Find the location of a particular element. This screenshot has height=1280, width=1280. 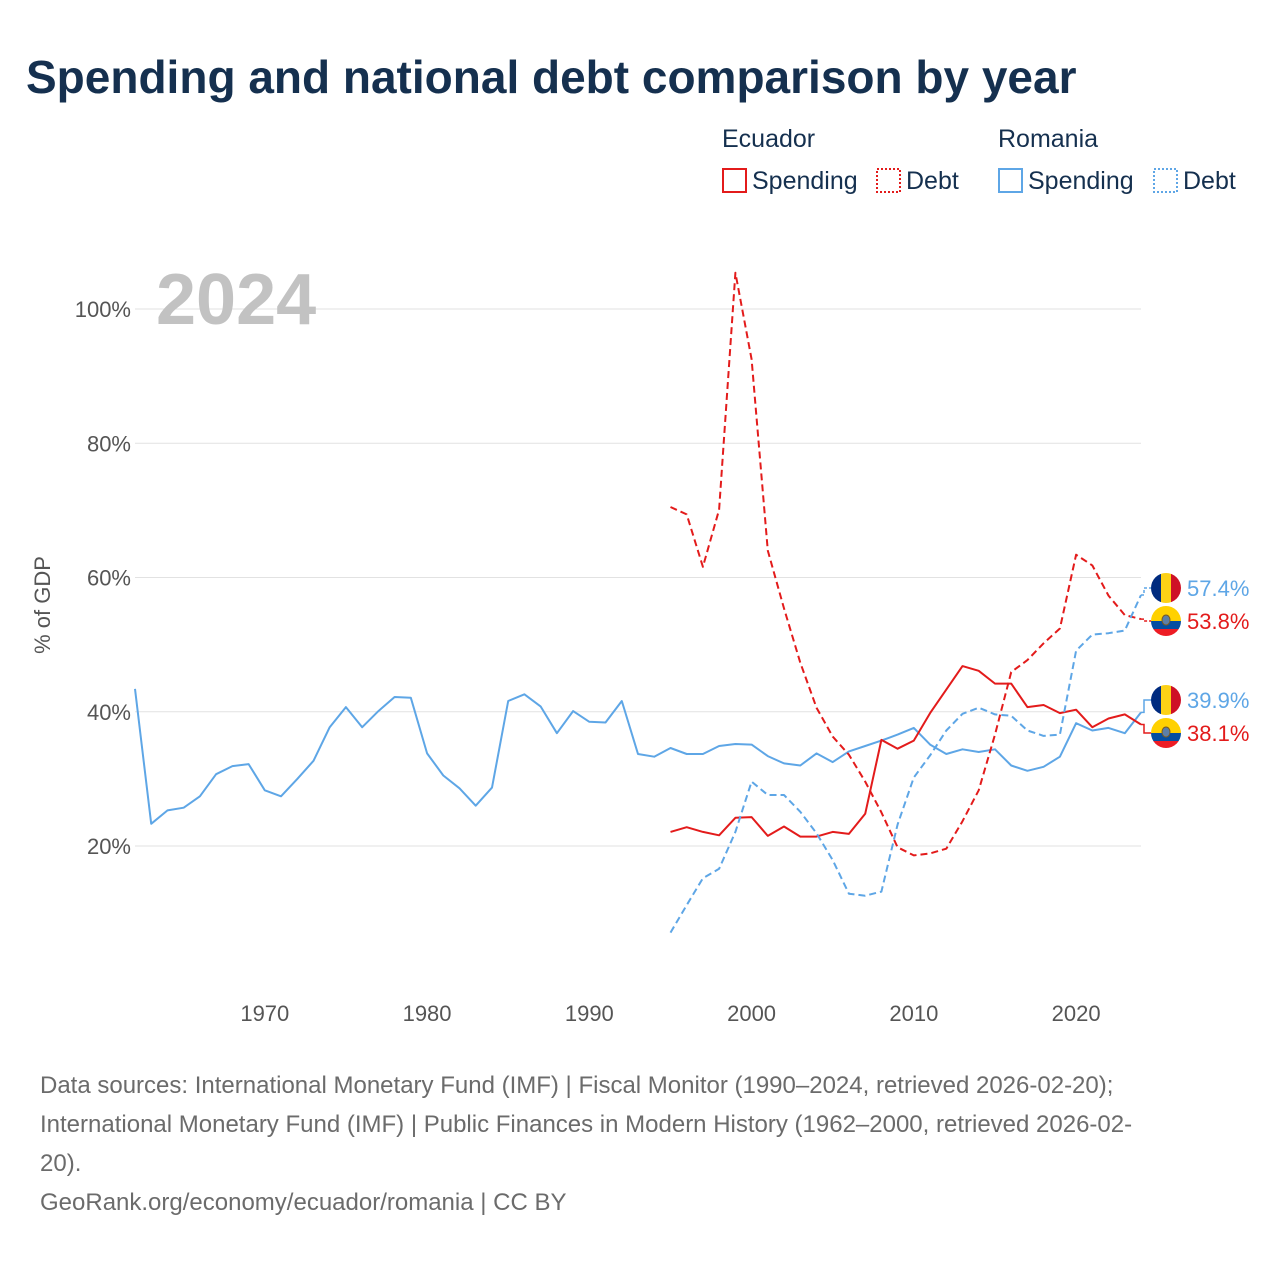

y-tick-label: 80% is located at coordinates (109, 443).